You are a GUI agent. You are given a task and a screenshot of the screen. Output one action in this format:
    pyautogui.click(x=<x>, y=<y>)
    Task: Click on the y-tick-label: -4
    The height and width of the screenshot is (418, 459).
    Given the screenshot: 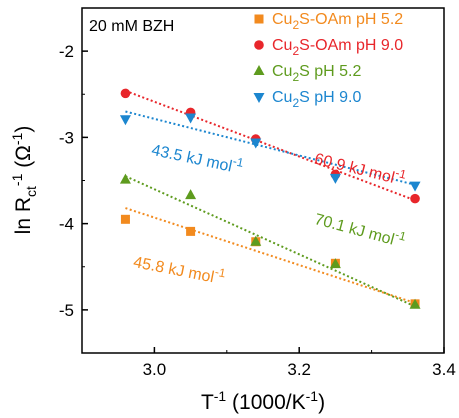 What is the action you would take?
    pyautogui.click(x=66, y=224)
    